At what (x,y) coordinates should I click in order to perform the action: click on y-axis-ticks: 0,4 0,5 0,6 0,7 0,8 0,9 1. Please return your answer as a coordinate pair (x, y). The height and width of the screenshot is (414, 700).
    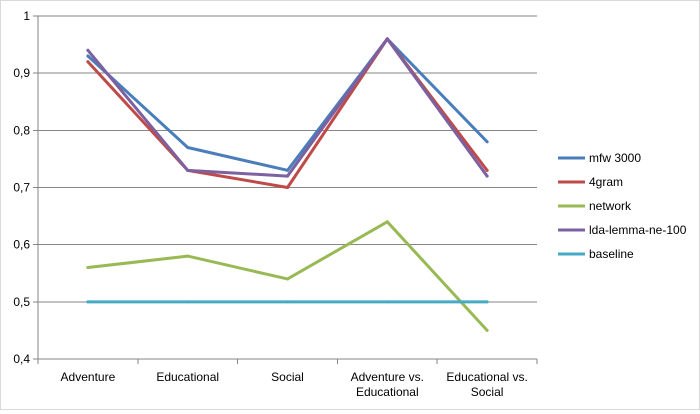
    Looking at the image, I should click on (25, 187).